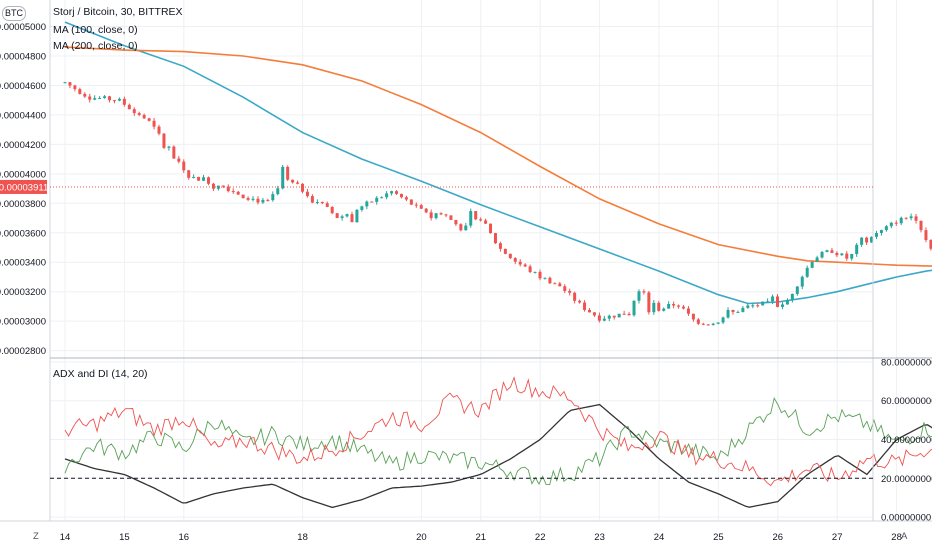 This screenshot has width=932, height=550. What do you see at coordinates (23, 186) in the screenshot?
I see `last-price-tag` at bounding box center [23, 186].